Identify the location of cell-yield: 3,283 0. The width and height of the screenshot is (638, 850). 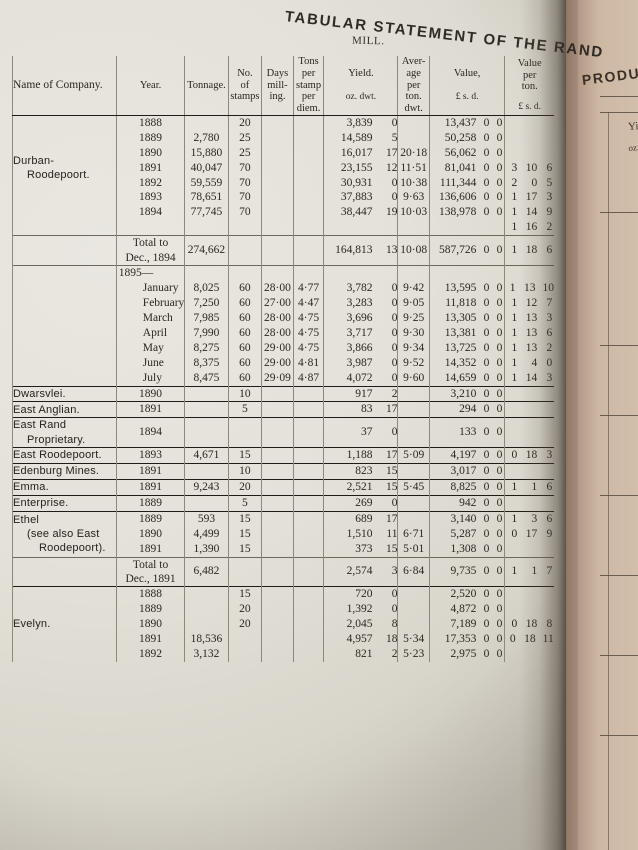
(360, 303).